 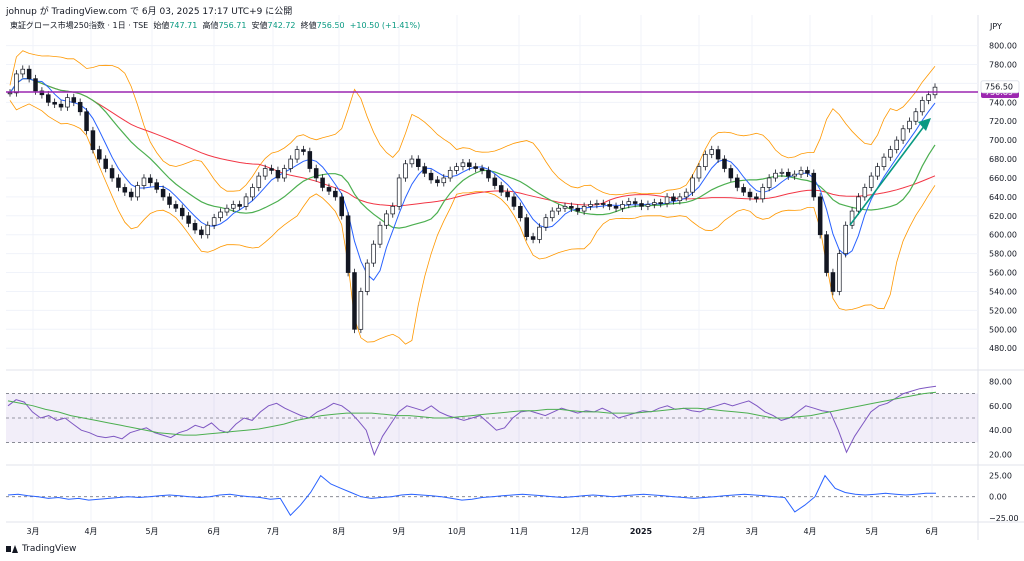 I want to click on oscillator-line, so click(x=471, y=495).